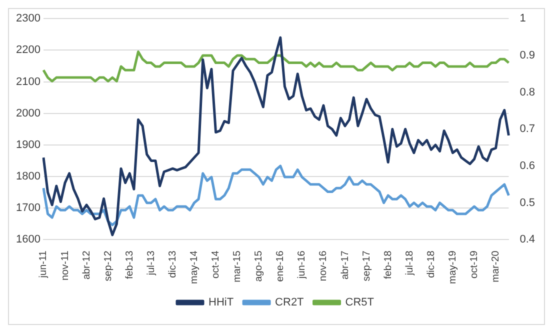 This screenshot has height=331, width=551. Describe the element at coordinates (28, 176) in the screenshot. I see `y-tick-label: 1800` at that location.